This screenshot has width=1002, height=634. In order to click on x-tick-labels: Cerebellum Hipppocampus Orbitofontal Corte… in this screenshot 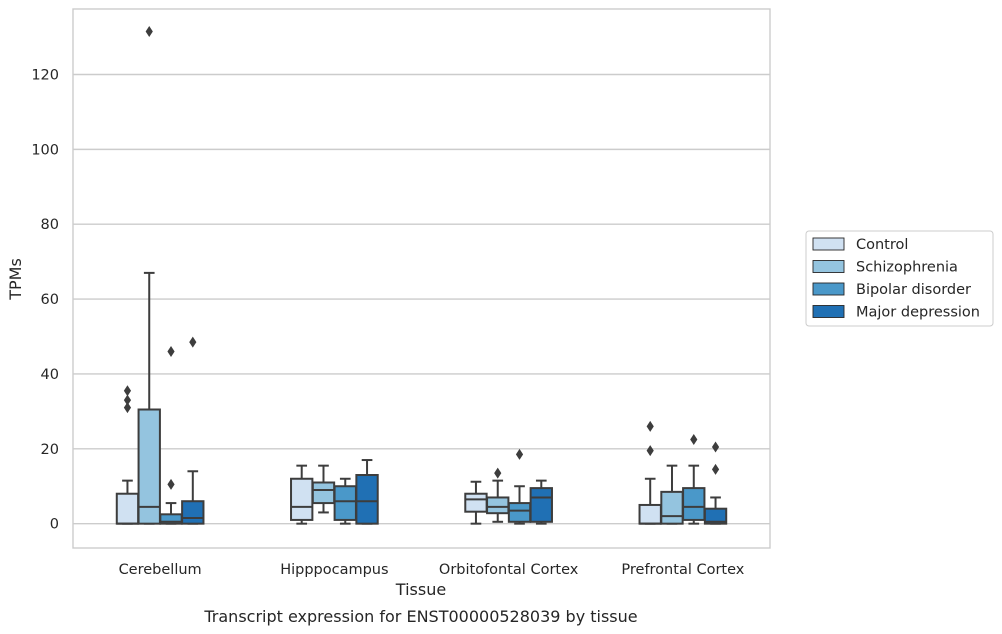, I will do `click(432, 570)`.